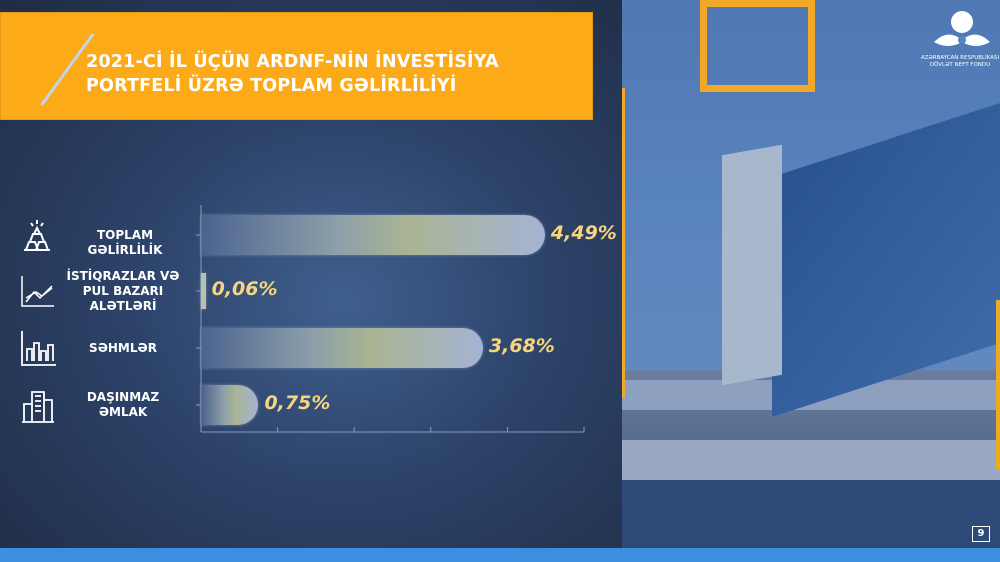  Describe the element at coordinates (123, 412) in the screenshot. I see `category-label-line: ƏMLAK` at that location.